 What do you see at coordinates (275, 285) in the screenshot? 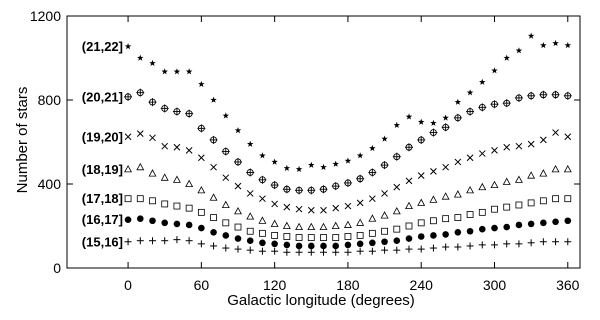
I see `x-tick-label: 120` at bounding box center [275, 285].